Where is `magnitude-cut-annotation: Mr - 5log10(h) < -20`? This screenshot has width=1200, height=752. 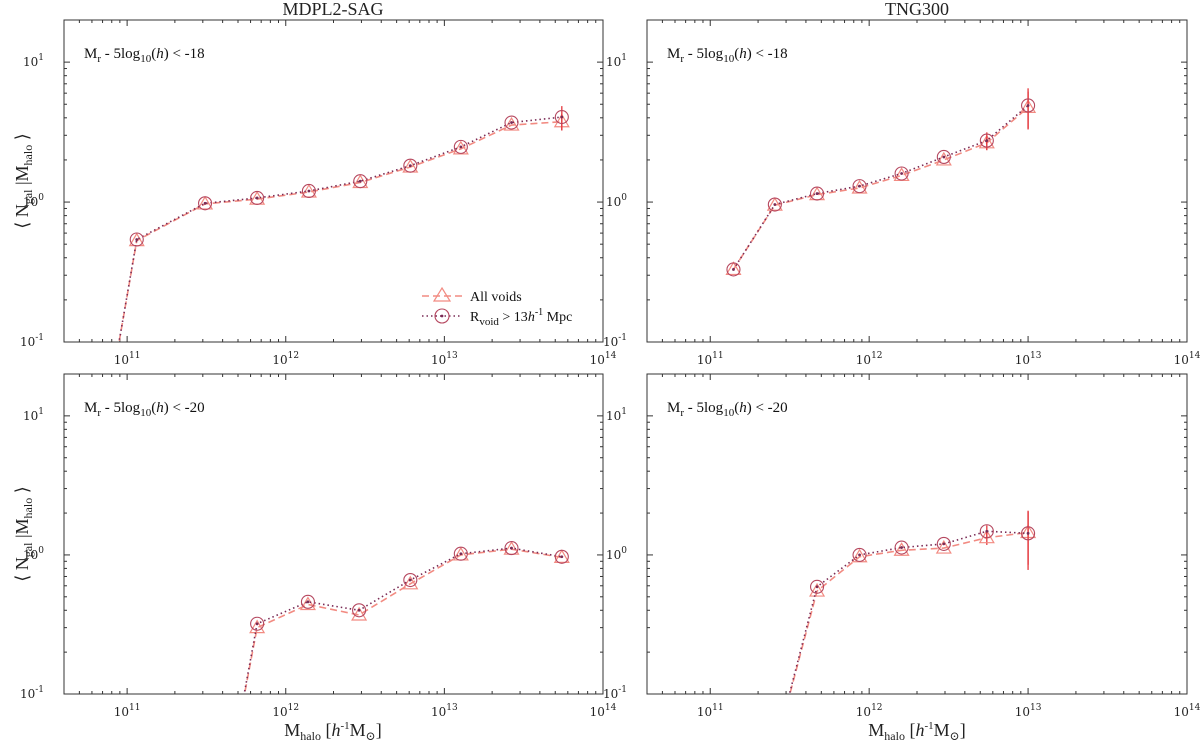
magnitude-cut-annotation: Mr - 5log10(h) < -20 is located at coordinates (144, 409).